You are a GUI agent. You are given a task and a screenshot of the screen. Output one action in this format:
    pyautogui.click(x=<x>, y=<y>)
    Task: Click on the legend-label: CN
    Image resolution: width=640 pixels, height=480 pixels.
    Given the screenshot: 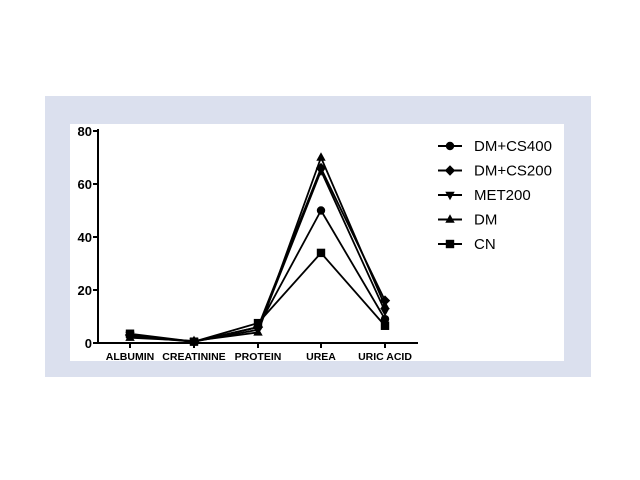 What is the action you would take?
    pyautogui.click(x=485, y=244)
    